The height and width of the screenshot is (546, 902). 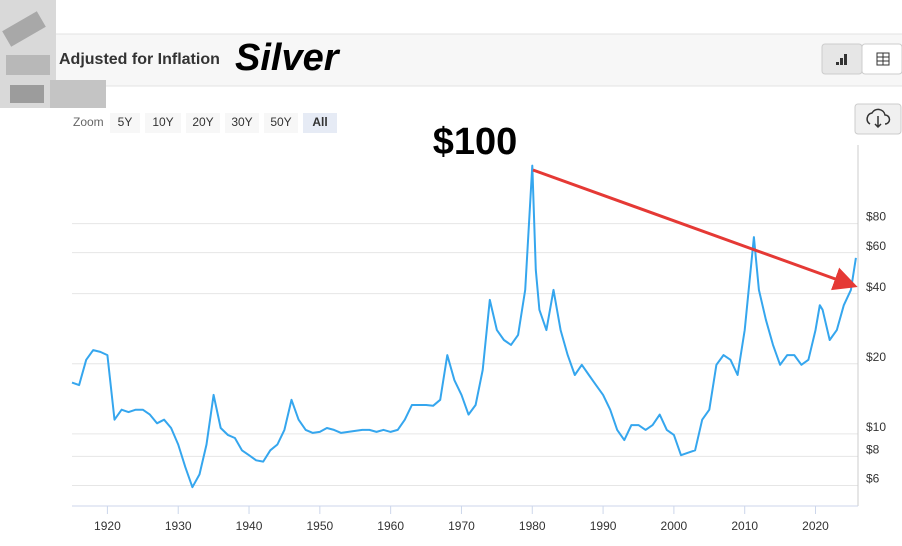 I want to click on x-tick-label: 2000, so click(x=674, y=526).